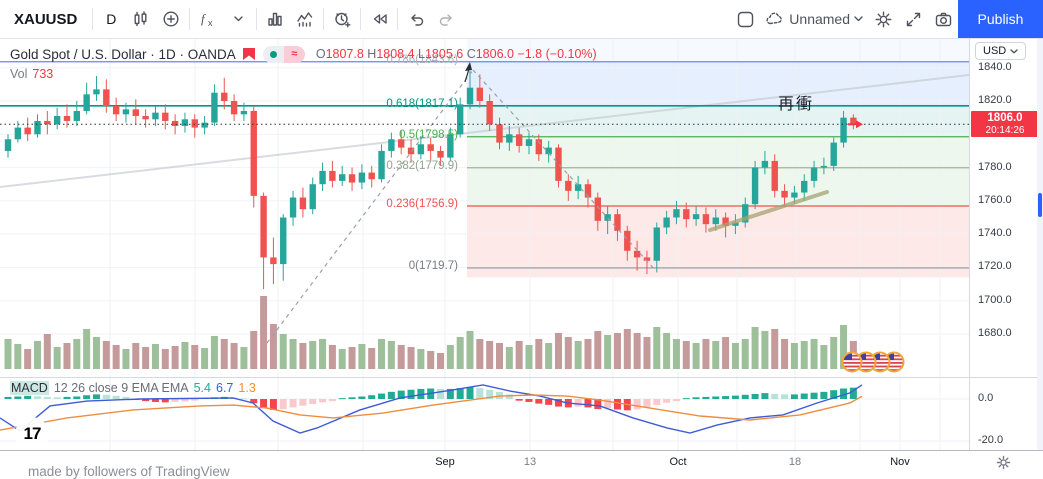  I want to click on chart-type-button, so click(141, 19).